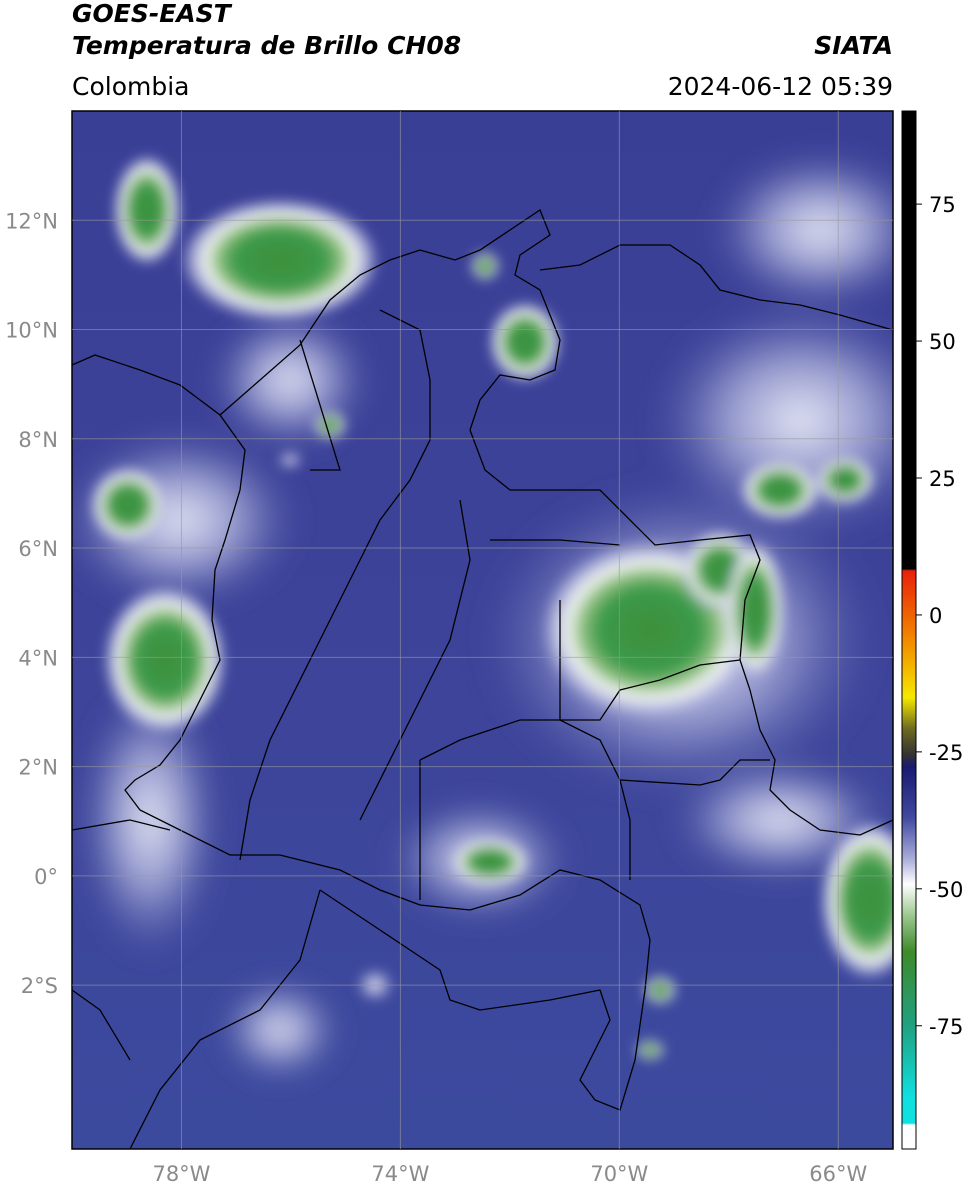 This screenshot has height=1194, width=966. Describe the element at coordinates (946, 753) in the screenshot. I see `colorbar-tick-label: -25` at that location.